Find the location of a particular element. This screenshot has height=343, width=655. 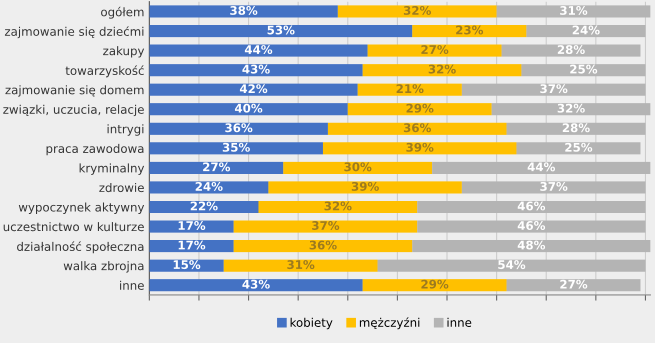

data-label: 43% is located at coordinates (256, 69).